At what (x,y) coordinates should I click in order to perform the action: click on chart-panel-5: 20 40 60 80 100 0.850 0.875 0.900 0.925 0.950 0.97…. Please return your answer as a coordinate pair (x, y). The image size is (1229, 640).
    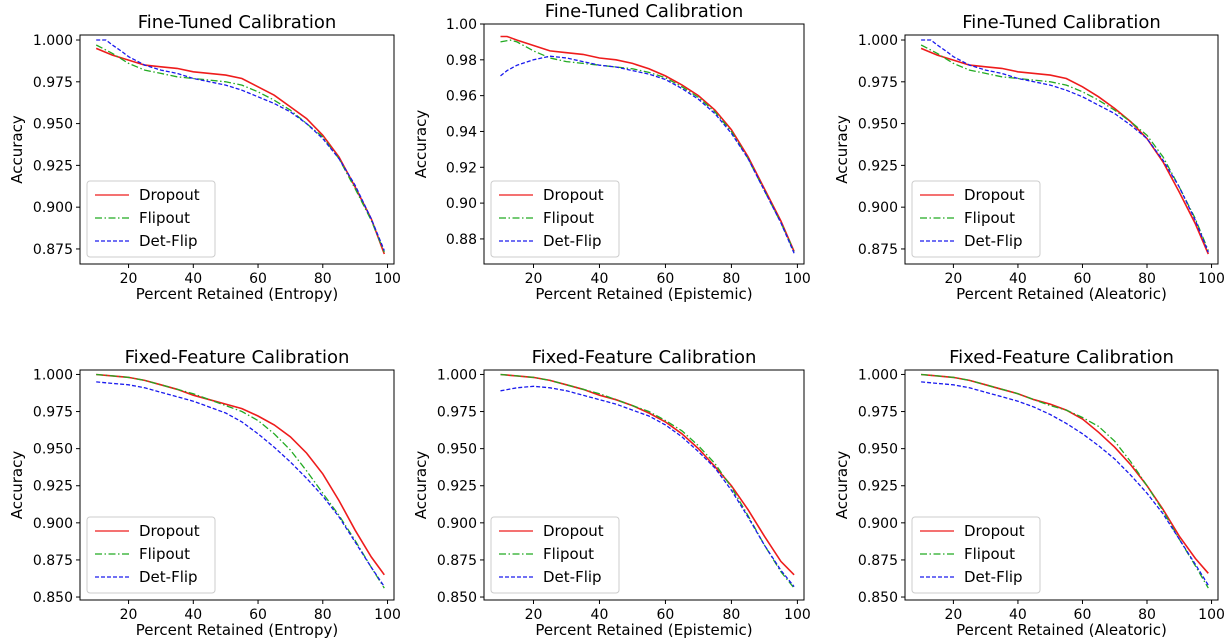
    Looking at the image, I should click on (611, 493).